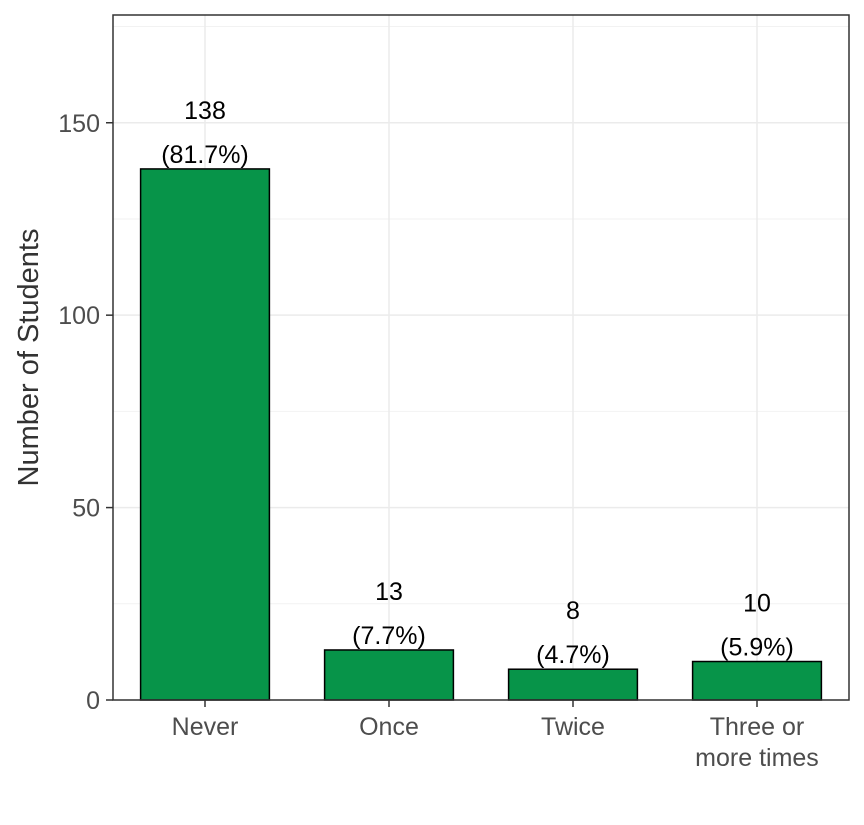 This screenshot has height=825, width=864. I want to click on bar-percent-label: (7.7%), so click(389, 636).